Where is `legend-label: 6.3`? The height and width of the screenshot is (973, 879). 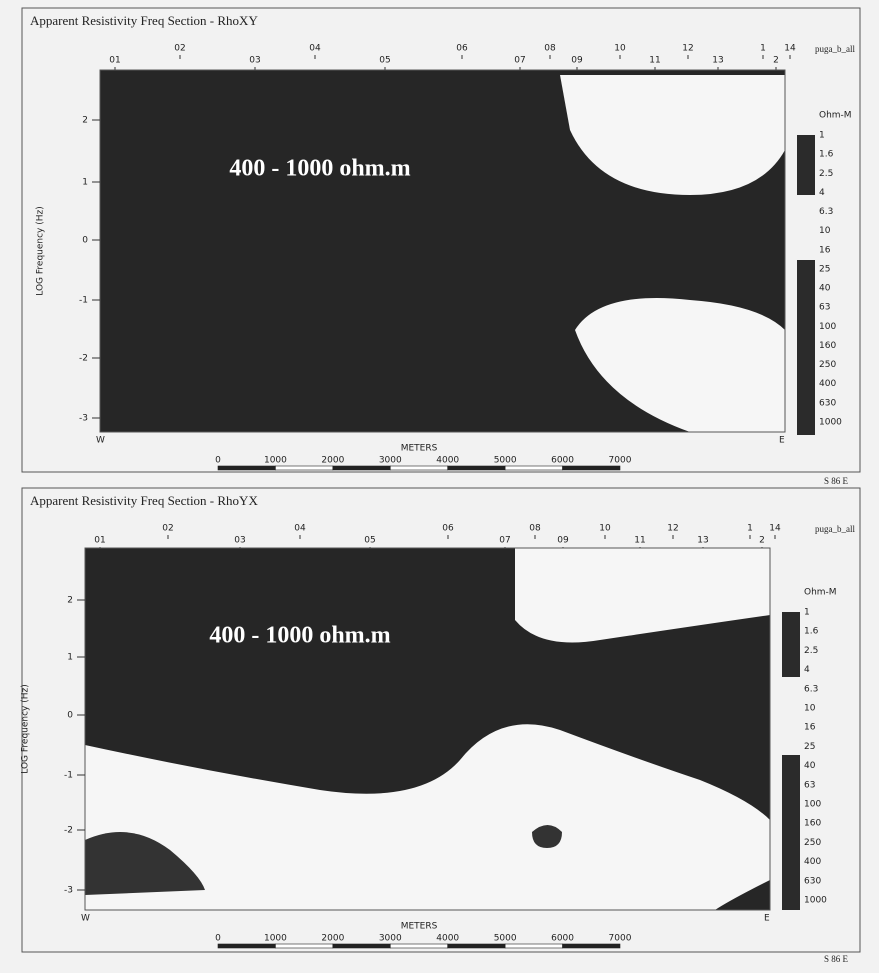 legend-label: 6.3 is located at coordinates (826, 212).